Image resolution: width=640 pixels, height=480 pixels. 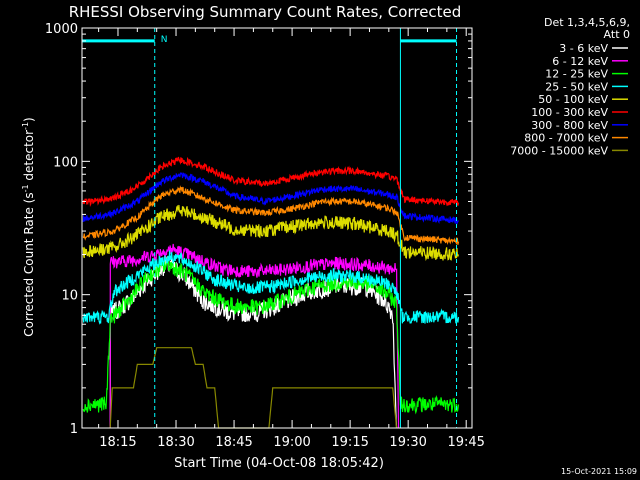 What do you see at coordinates (349, 442) in the screenshot?
I see `x-tick-label-4: 19:15` at bounding box center [349, 442].